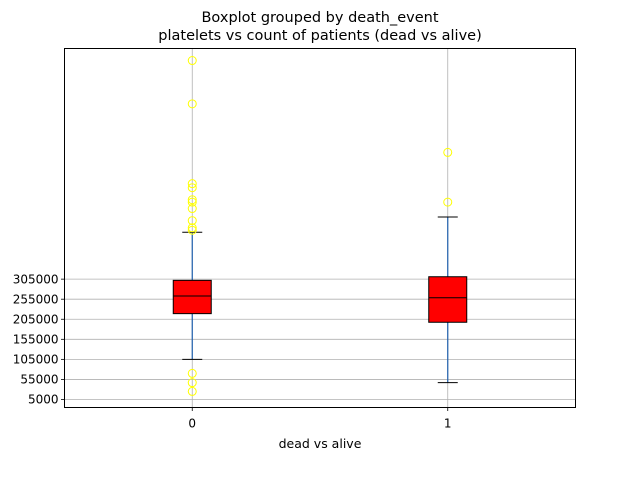  What do you see at coordinates (39, 380) in the screenshot?
I see `y-tick-label: 55000` at bounding box center [39, 380].